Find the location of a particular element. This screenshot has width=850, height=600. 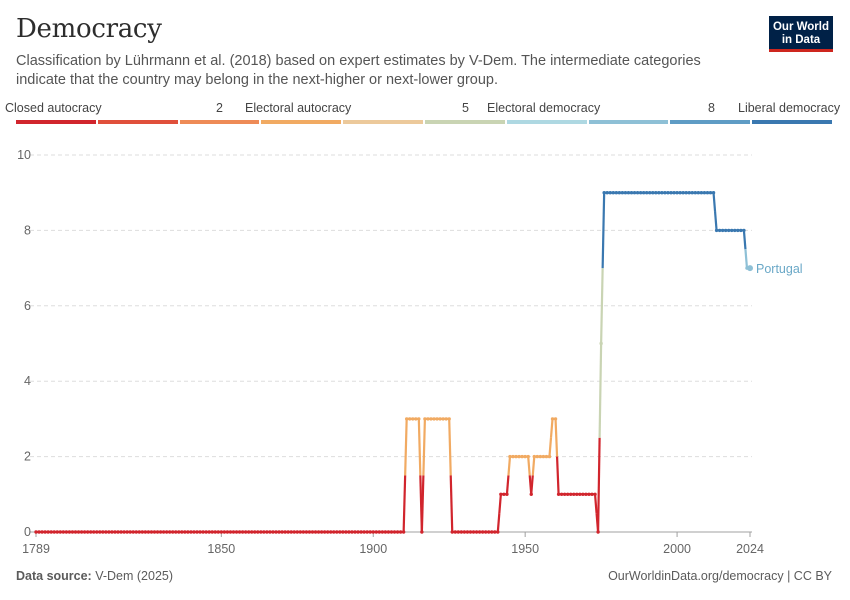

series-label-portugal: Portugal is located at coordinates (779, 269).